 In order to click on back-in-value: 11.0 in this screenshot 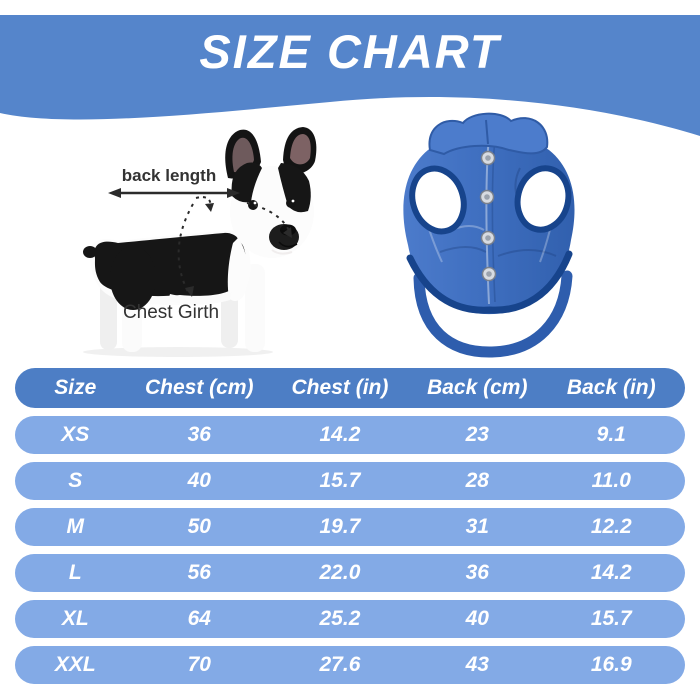, I will do `click(611, 480)`.